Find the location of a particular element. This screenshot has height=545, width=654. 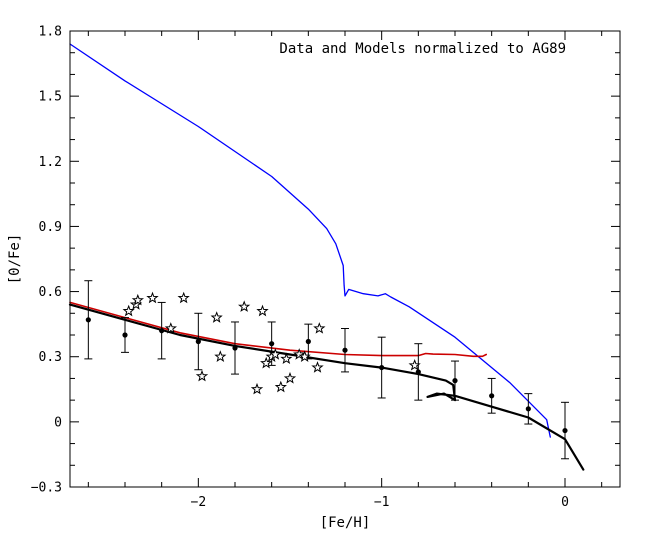

x-axis-label: [Fe/H] is located at coordinates (345, 523).